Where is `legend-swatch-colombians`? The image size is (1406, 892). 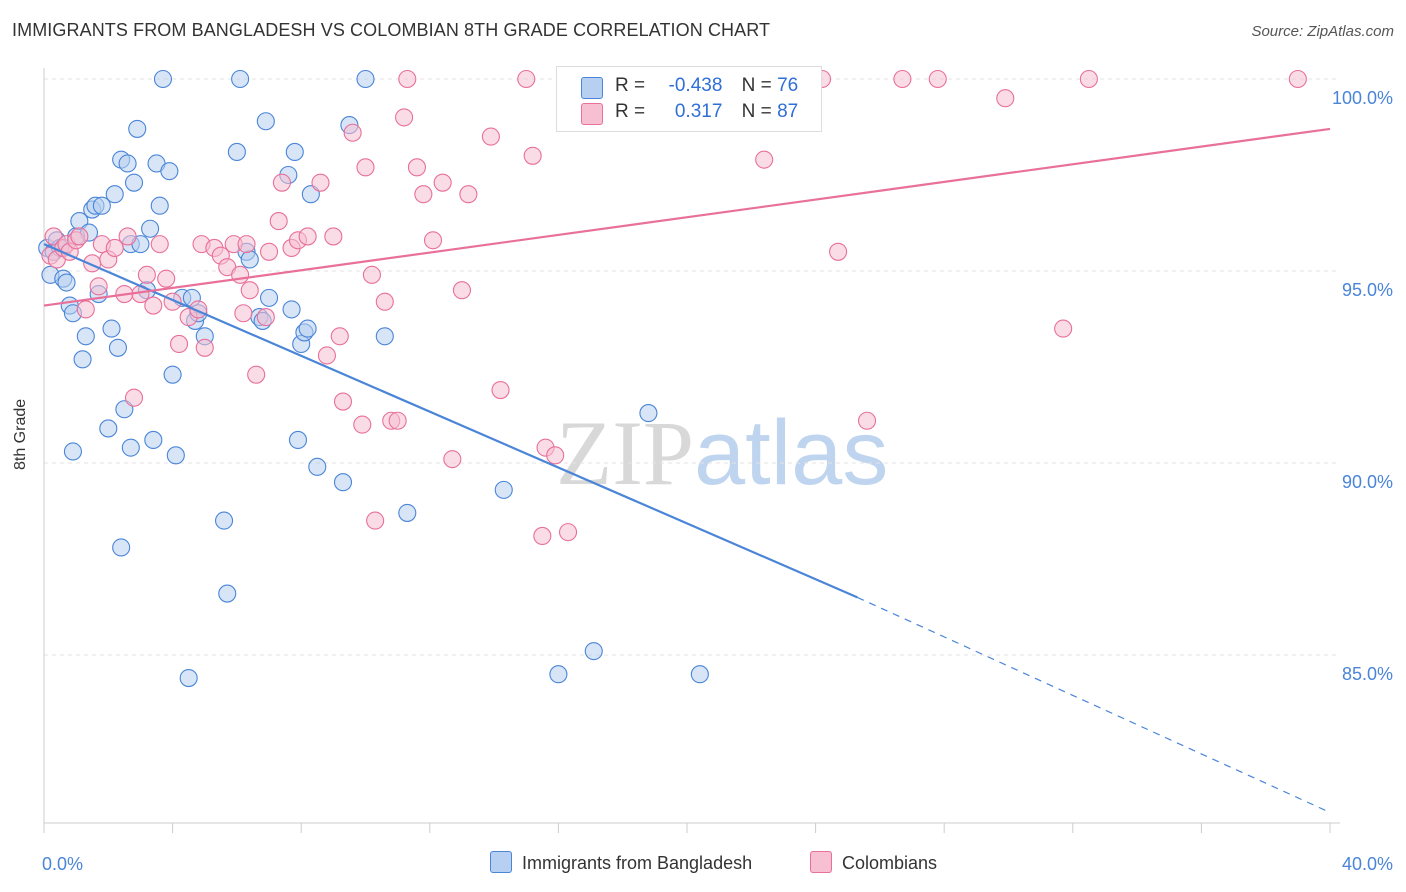
legend-swatch-colombians is located at coordinates (592, 114).